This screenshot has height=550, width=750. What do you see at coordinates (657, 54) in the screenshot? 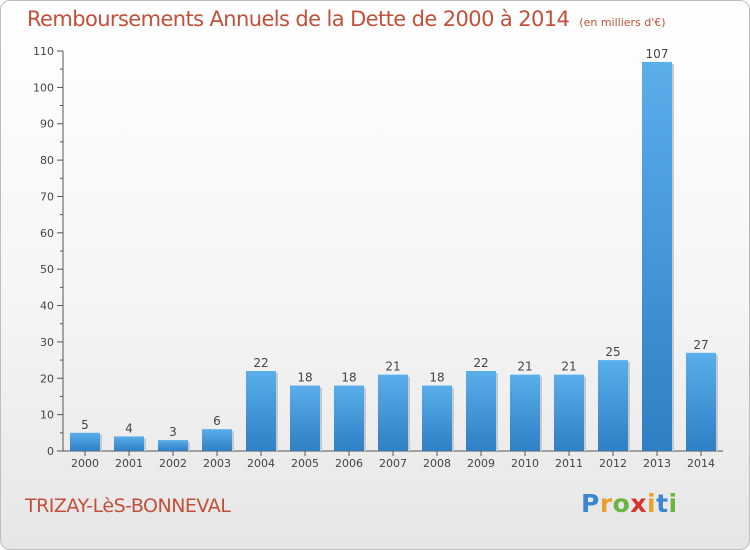
I see `bar-value-label: 107` at bounding box center [657, 54].